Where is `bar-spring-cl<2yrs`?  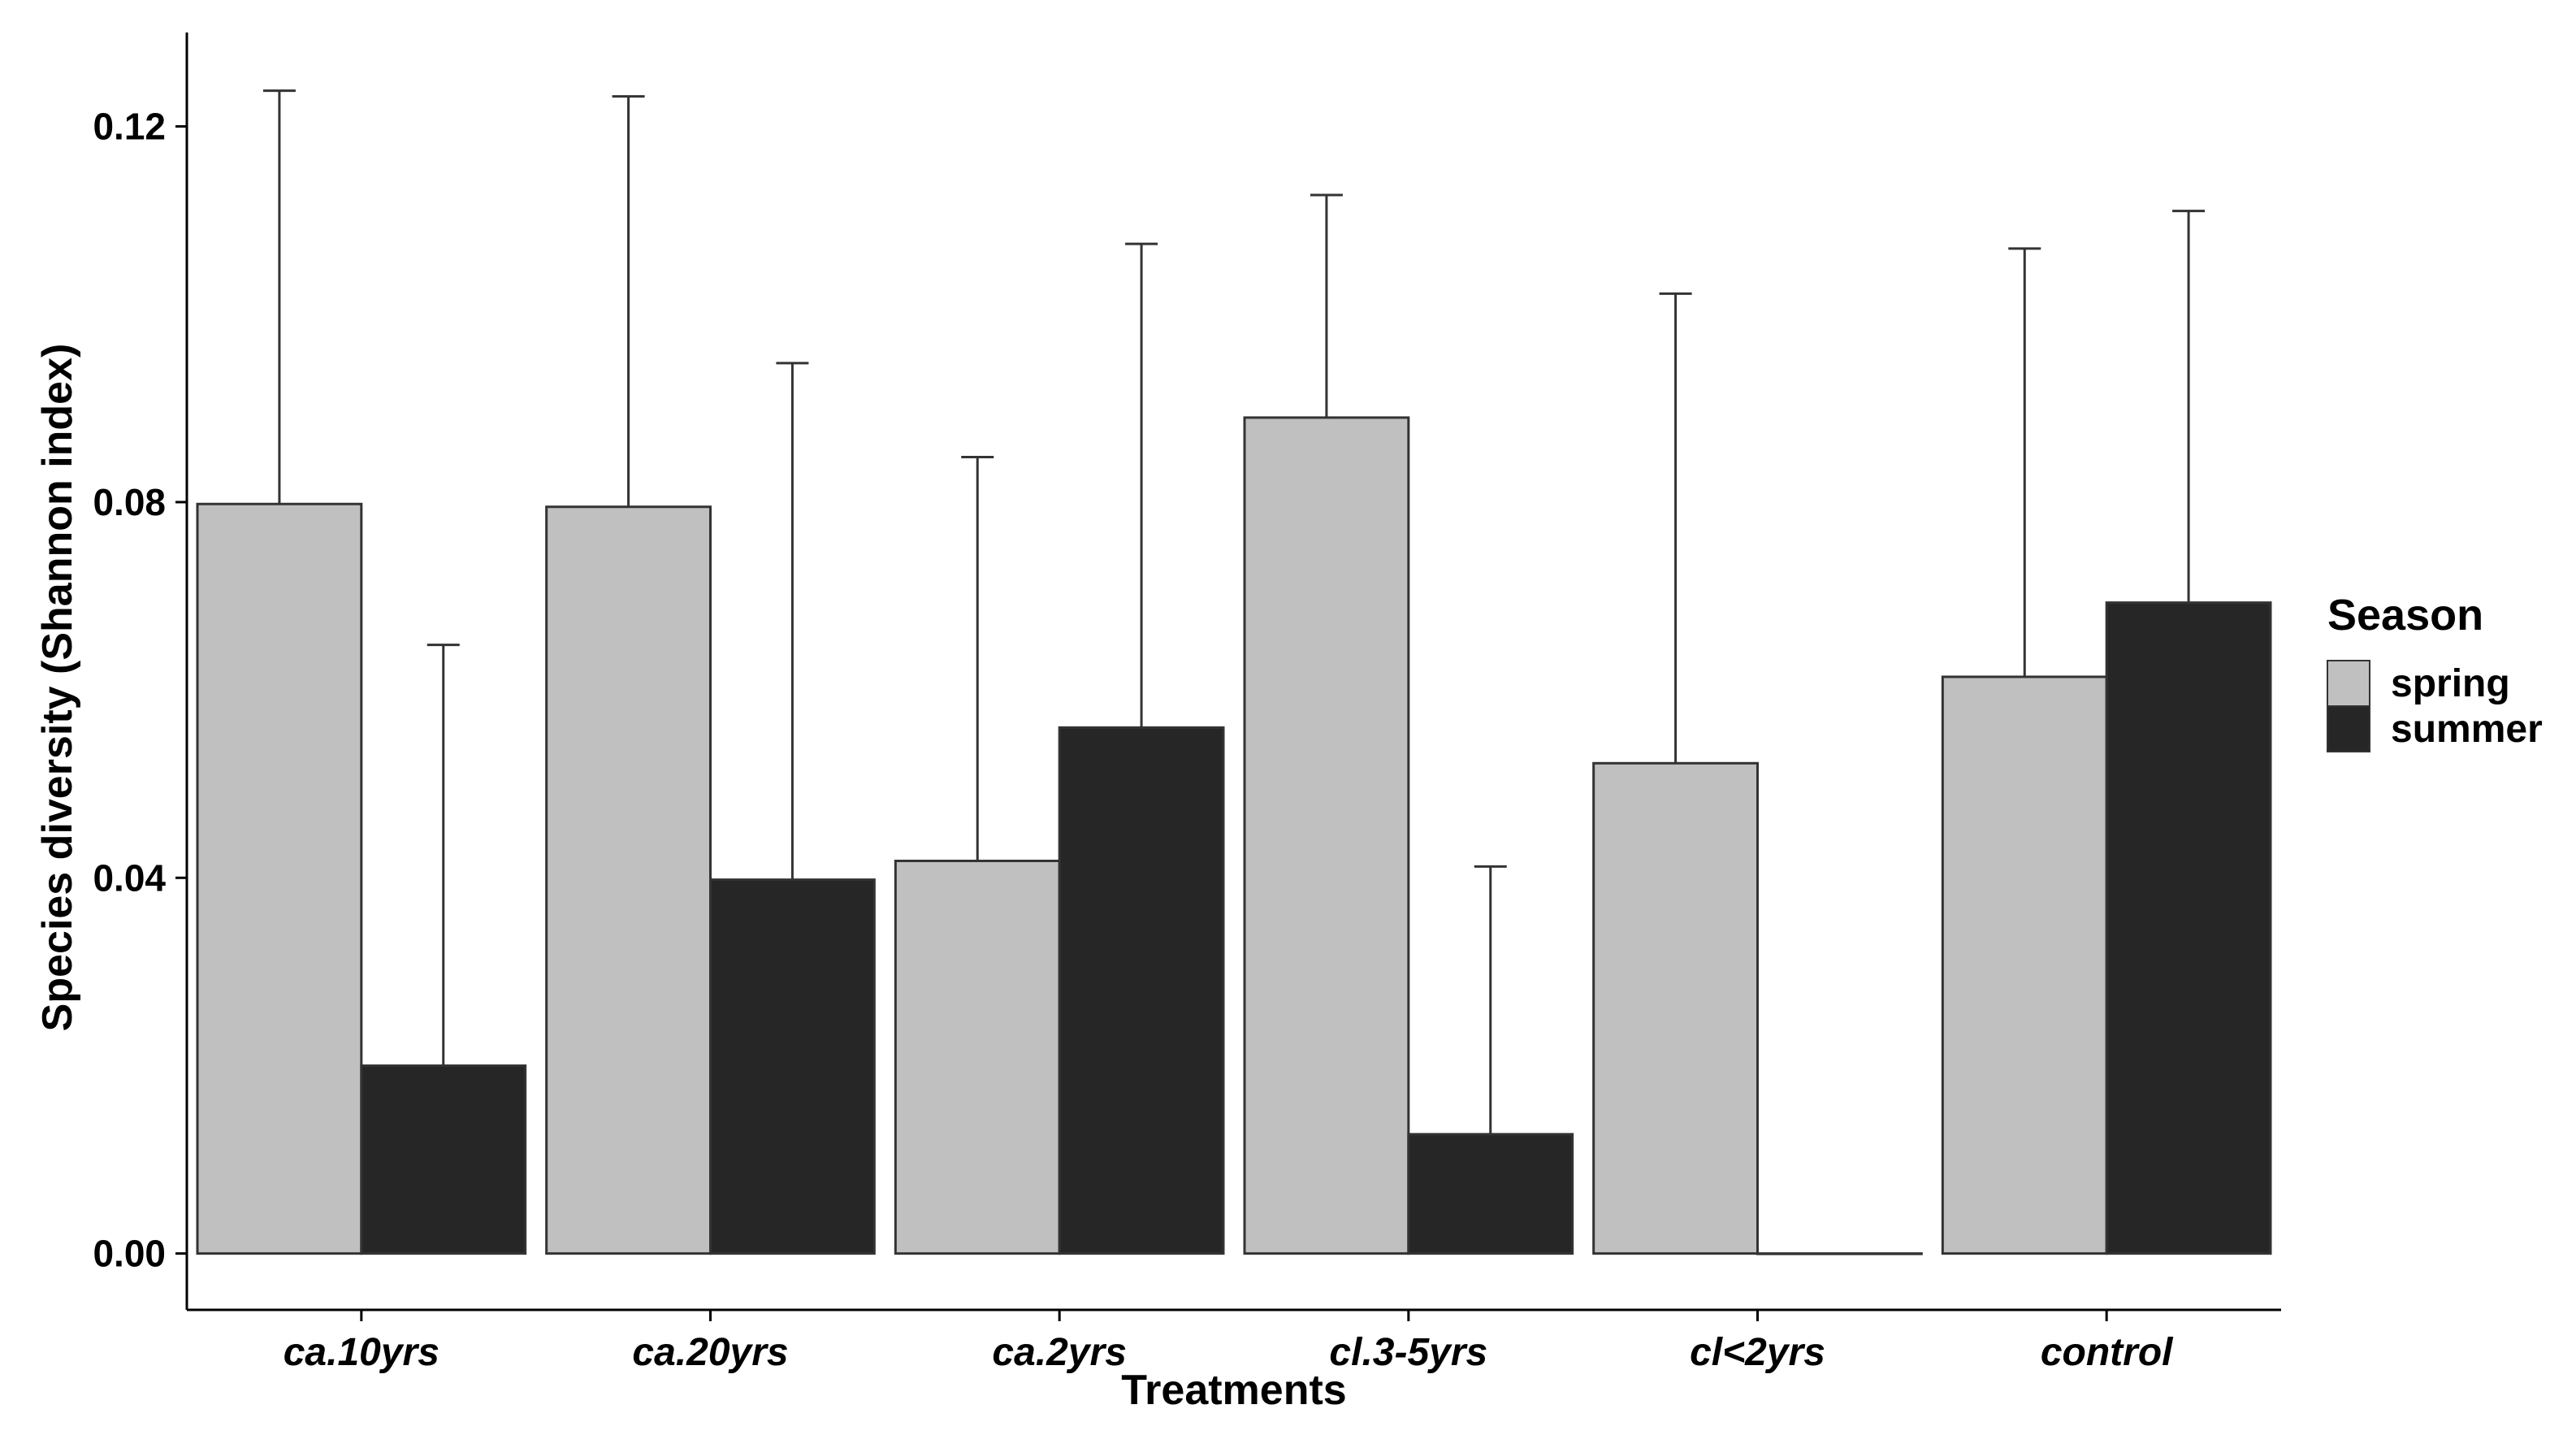
bar-spring-cl<2yrs is located at coordinates (1675, 1008).